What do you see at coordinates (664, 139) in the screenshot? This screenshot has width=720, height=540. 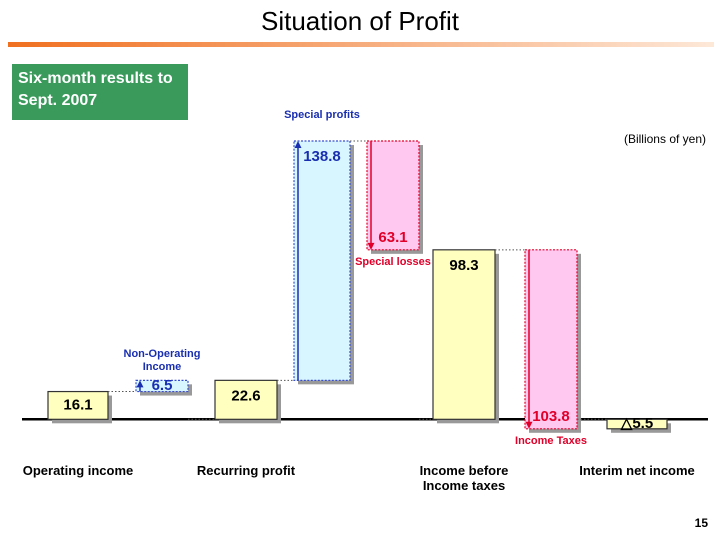 I see `unit-label: (Billions of yen)` at bounding box center [664, 139].